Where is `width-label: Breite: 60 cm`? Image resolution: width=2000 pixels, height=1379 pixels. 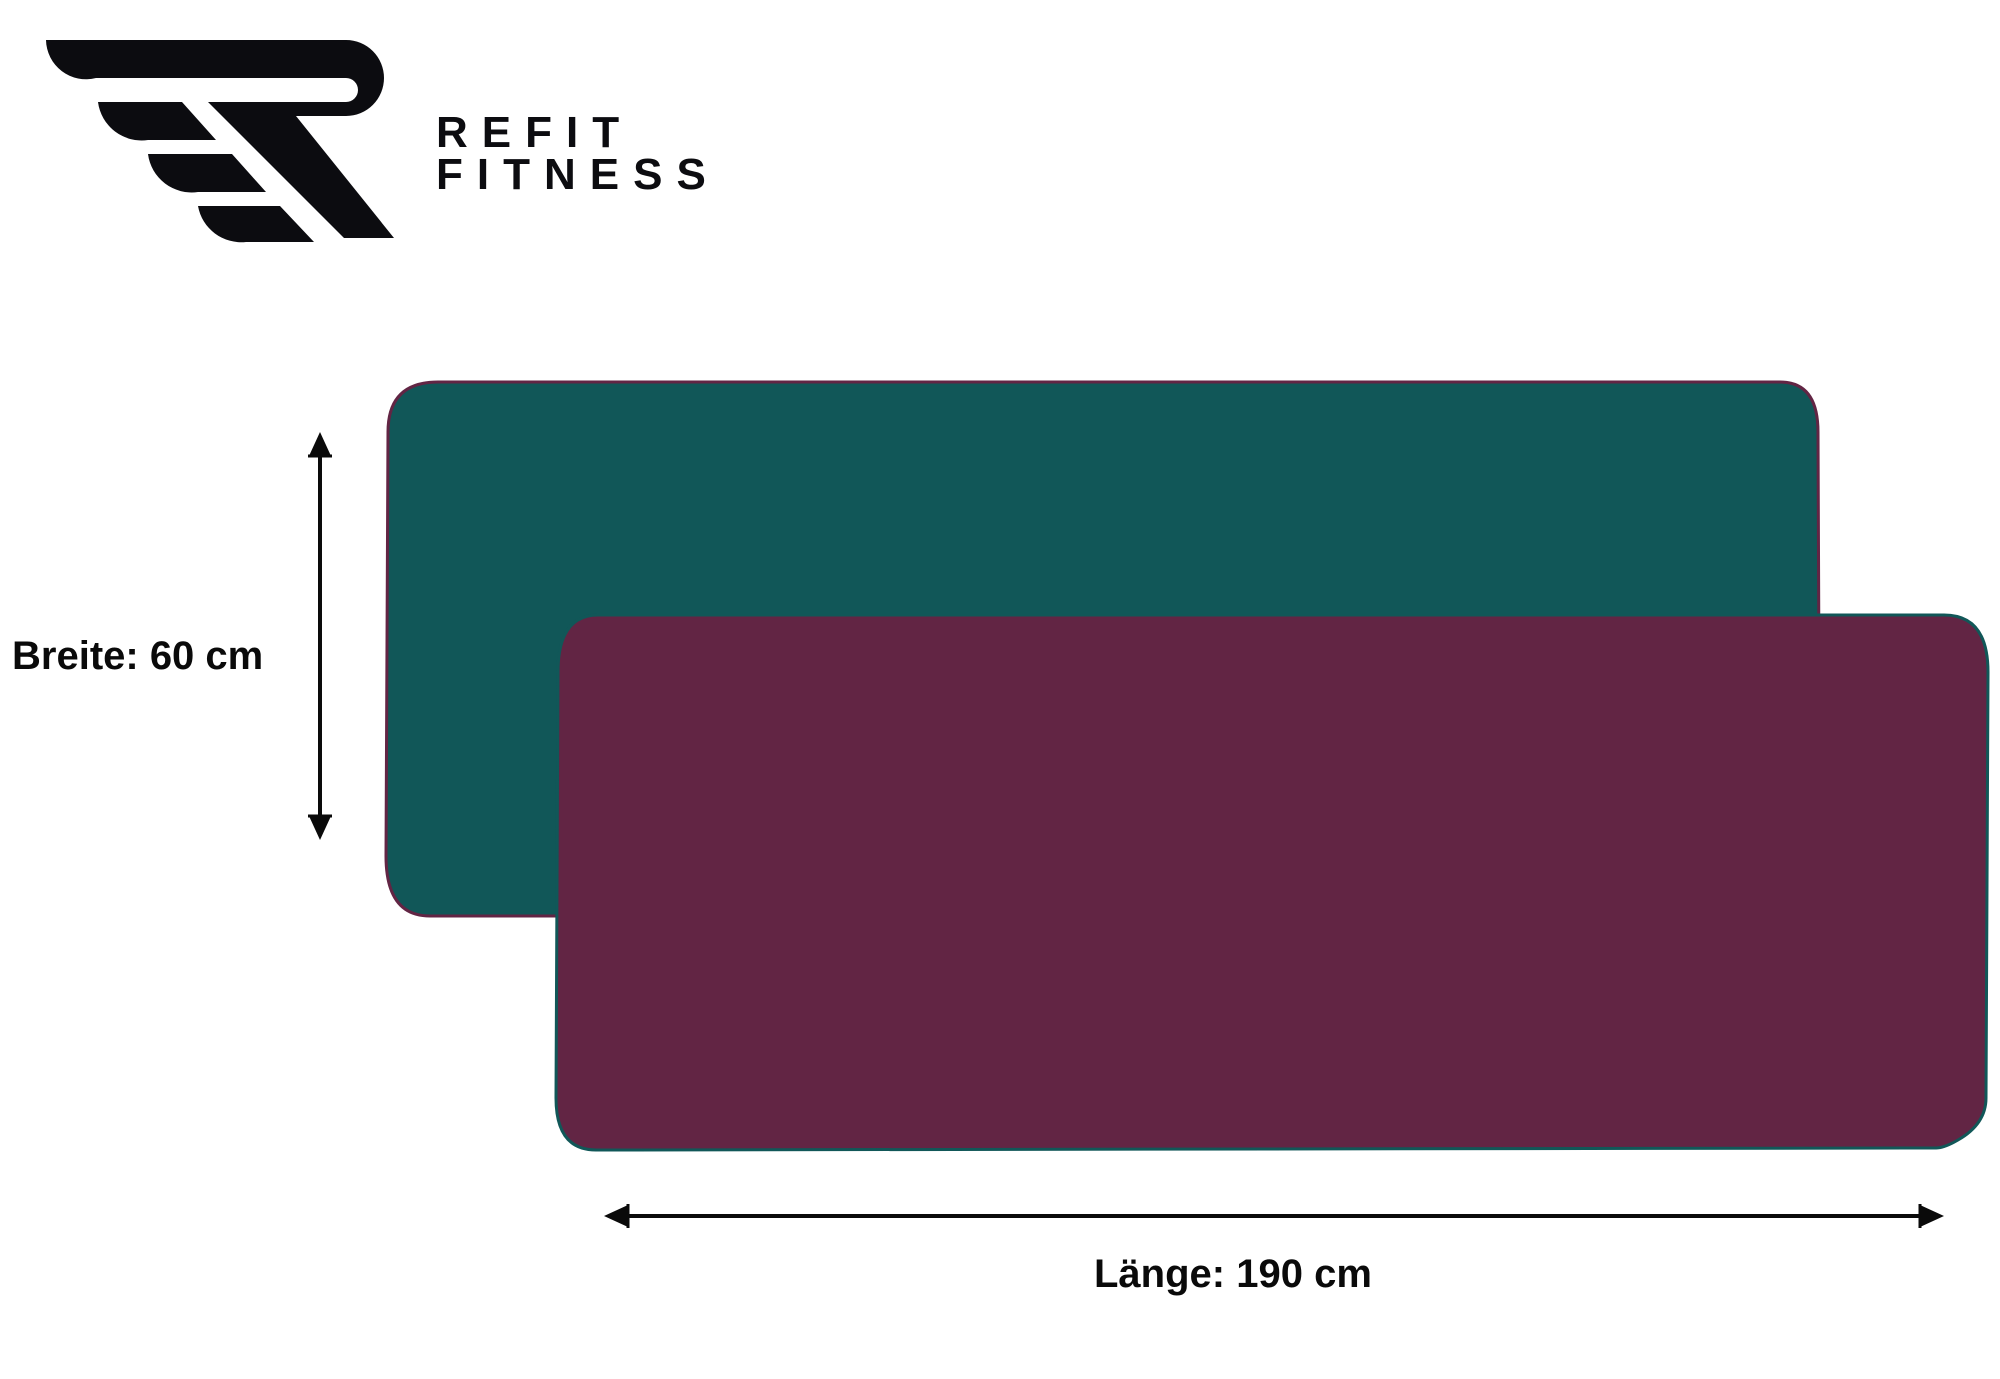
width-label: Breite: 60 cm is located at coordinates (137, 656).